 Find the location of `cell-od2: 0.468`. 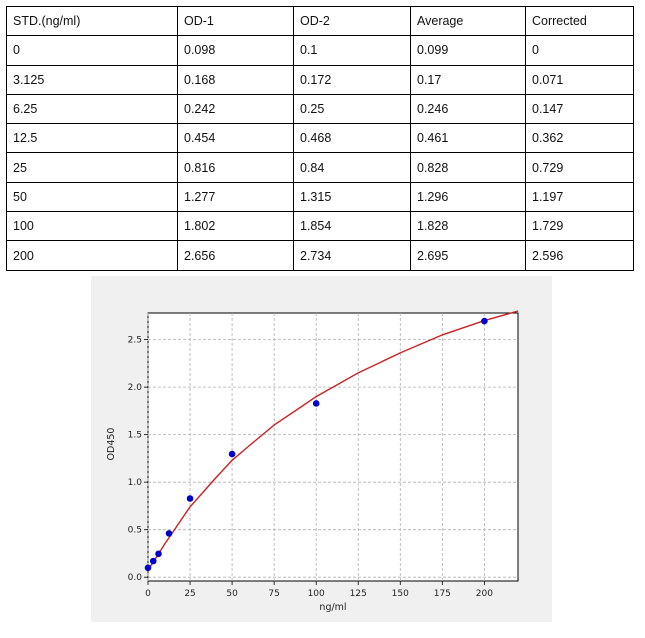

cell-od2: 0.468 is located at coordinates (352, 138).